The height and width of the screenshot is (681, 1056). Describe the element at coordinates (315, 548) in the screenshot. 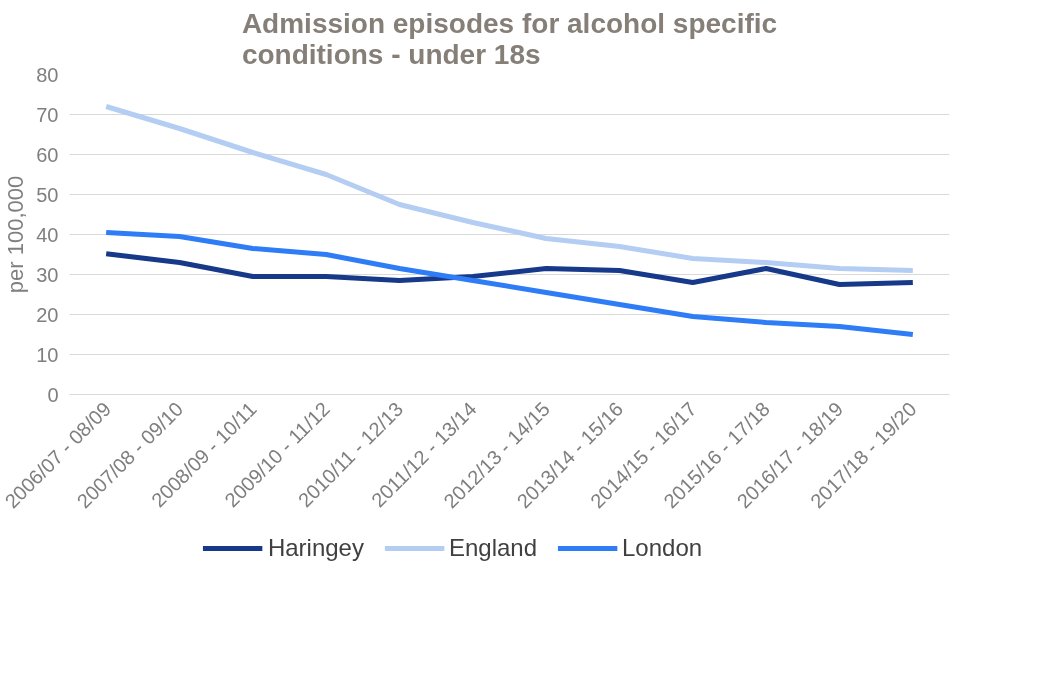

I see `legend-label: Haringey` at that location.